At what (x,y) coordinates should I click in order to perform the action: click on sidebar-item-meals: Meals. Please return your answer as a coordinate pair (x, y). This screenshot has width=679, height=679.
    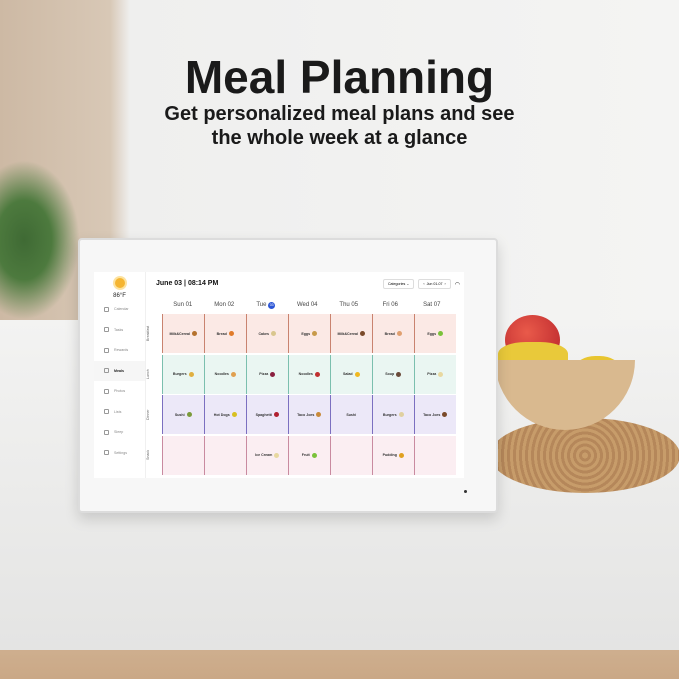
    Looking at the image, I should click on (119, 370).